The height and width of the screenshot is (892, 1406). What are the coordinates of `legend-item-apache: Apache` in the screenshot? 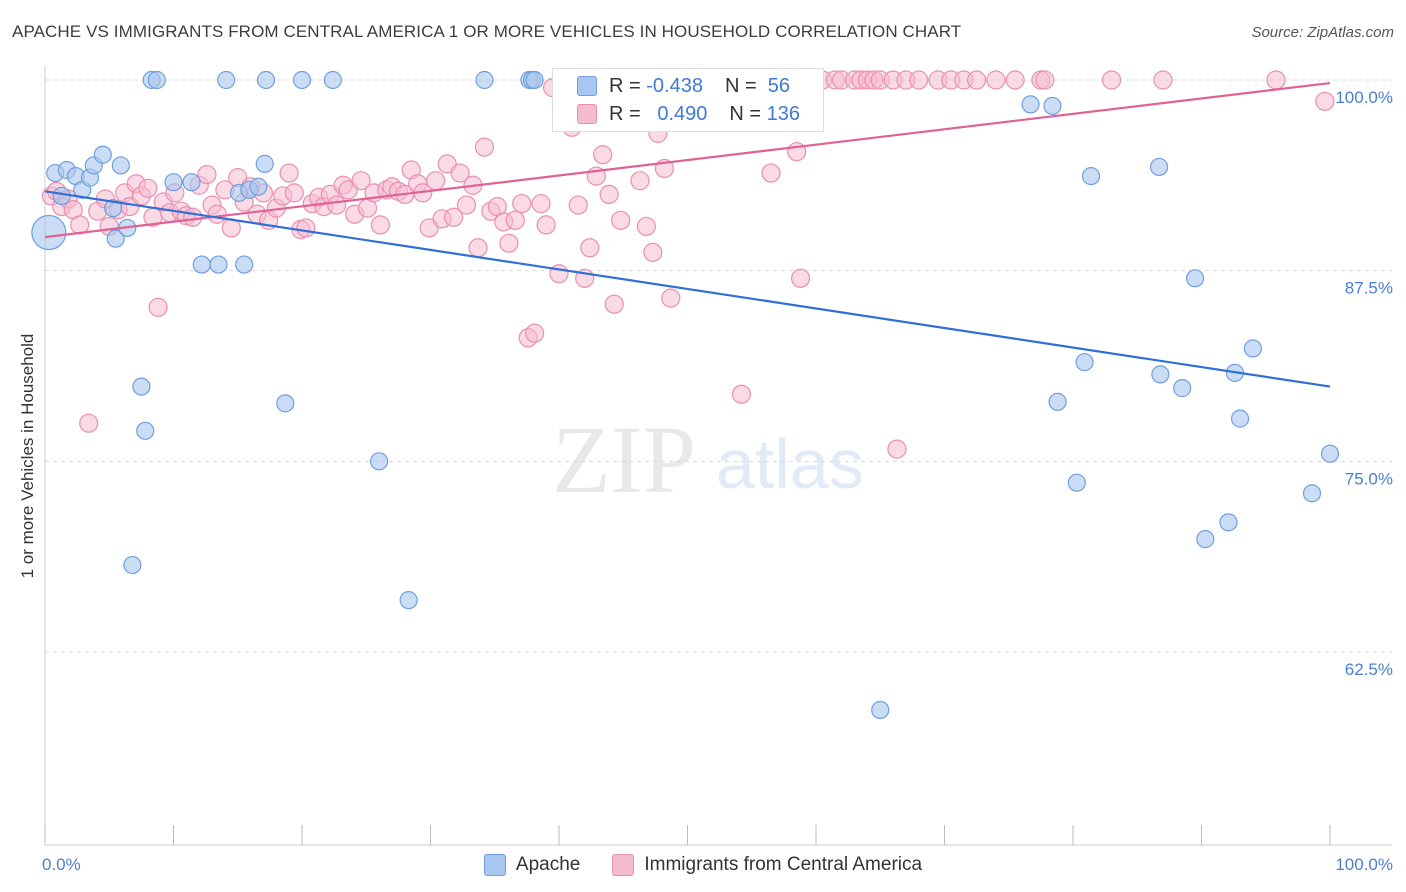 It's located at (532, 865).